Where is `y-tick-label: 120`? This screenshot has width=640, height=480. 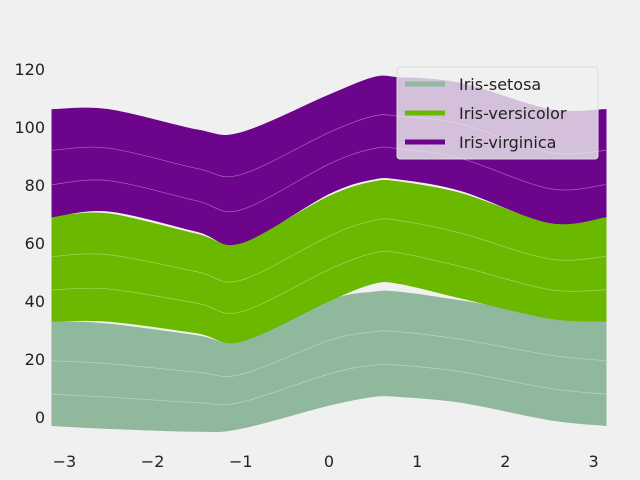 y-tick-label: 120 is located at coordinates (29, 69).